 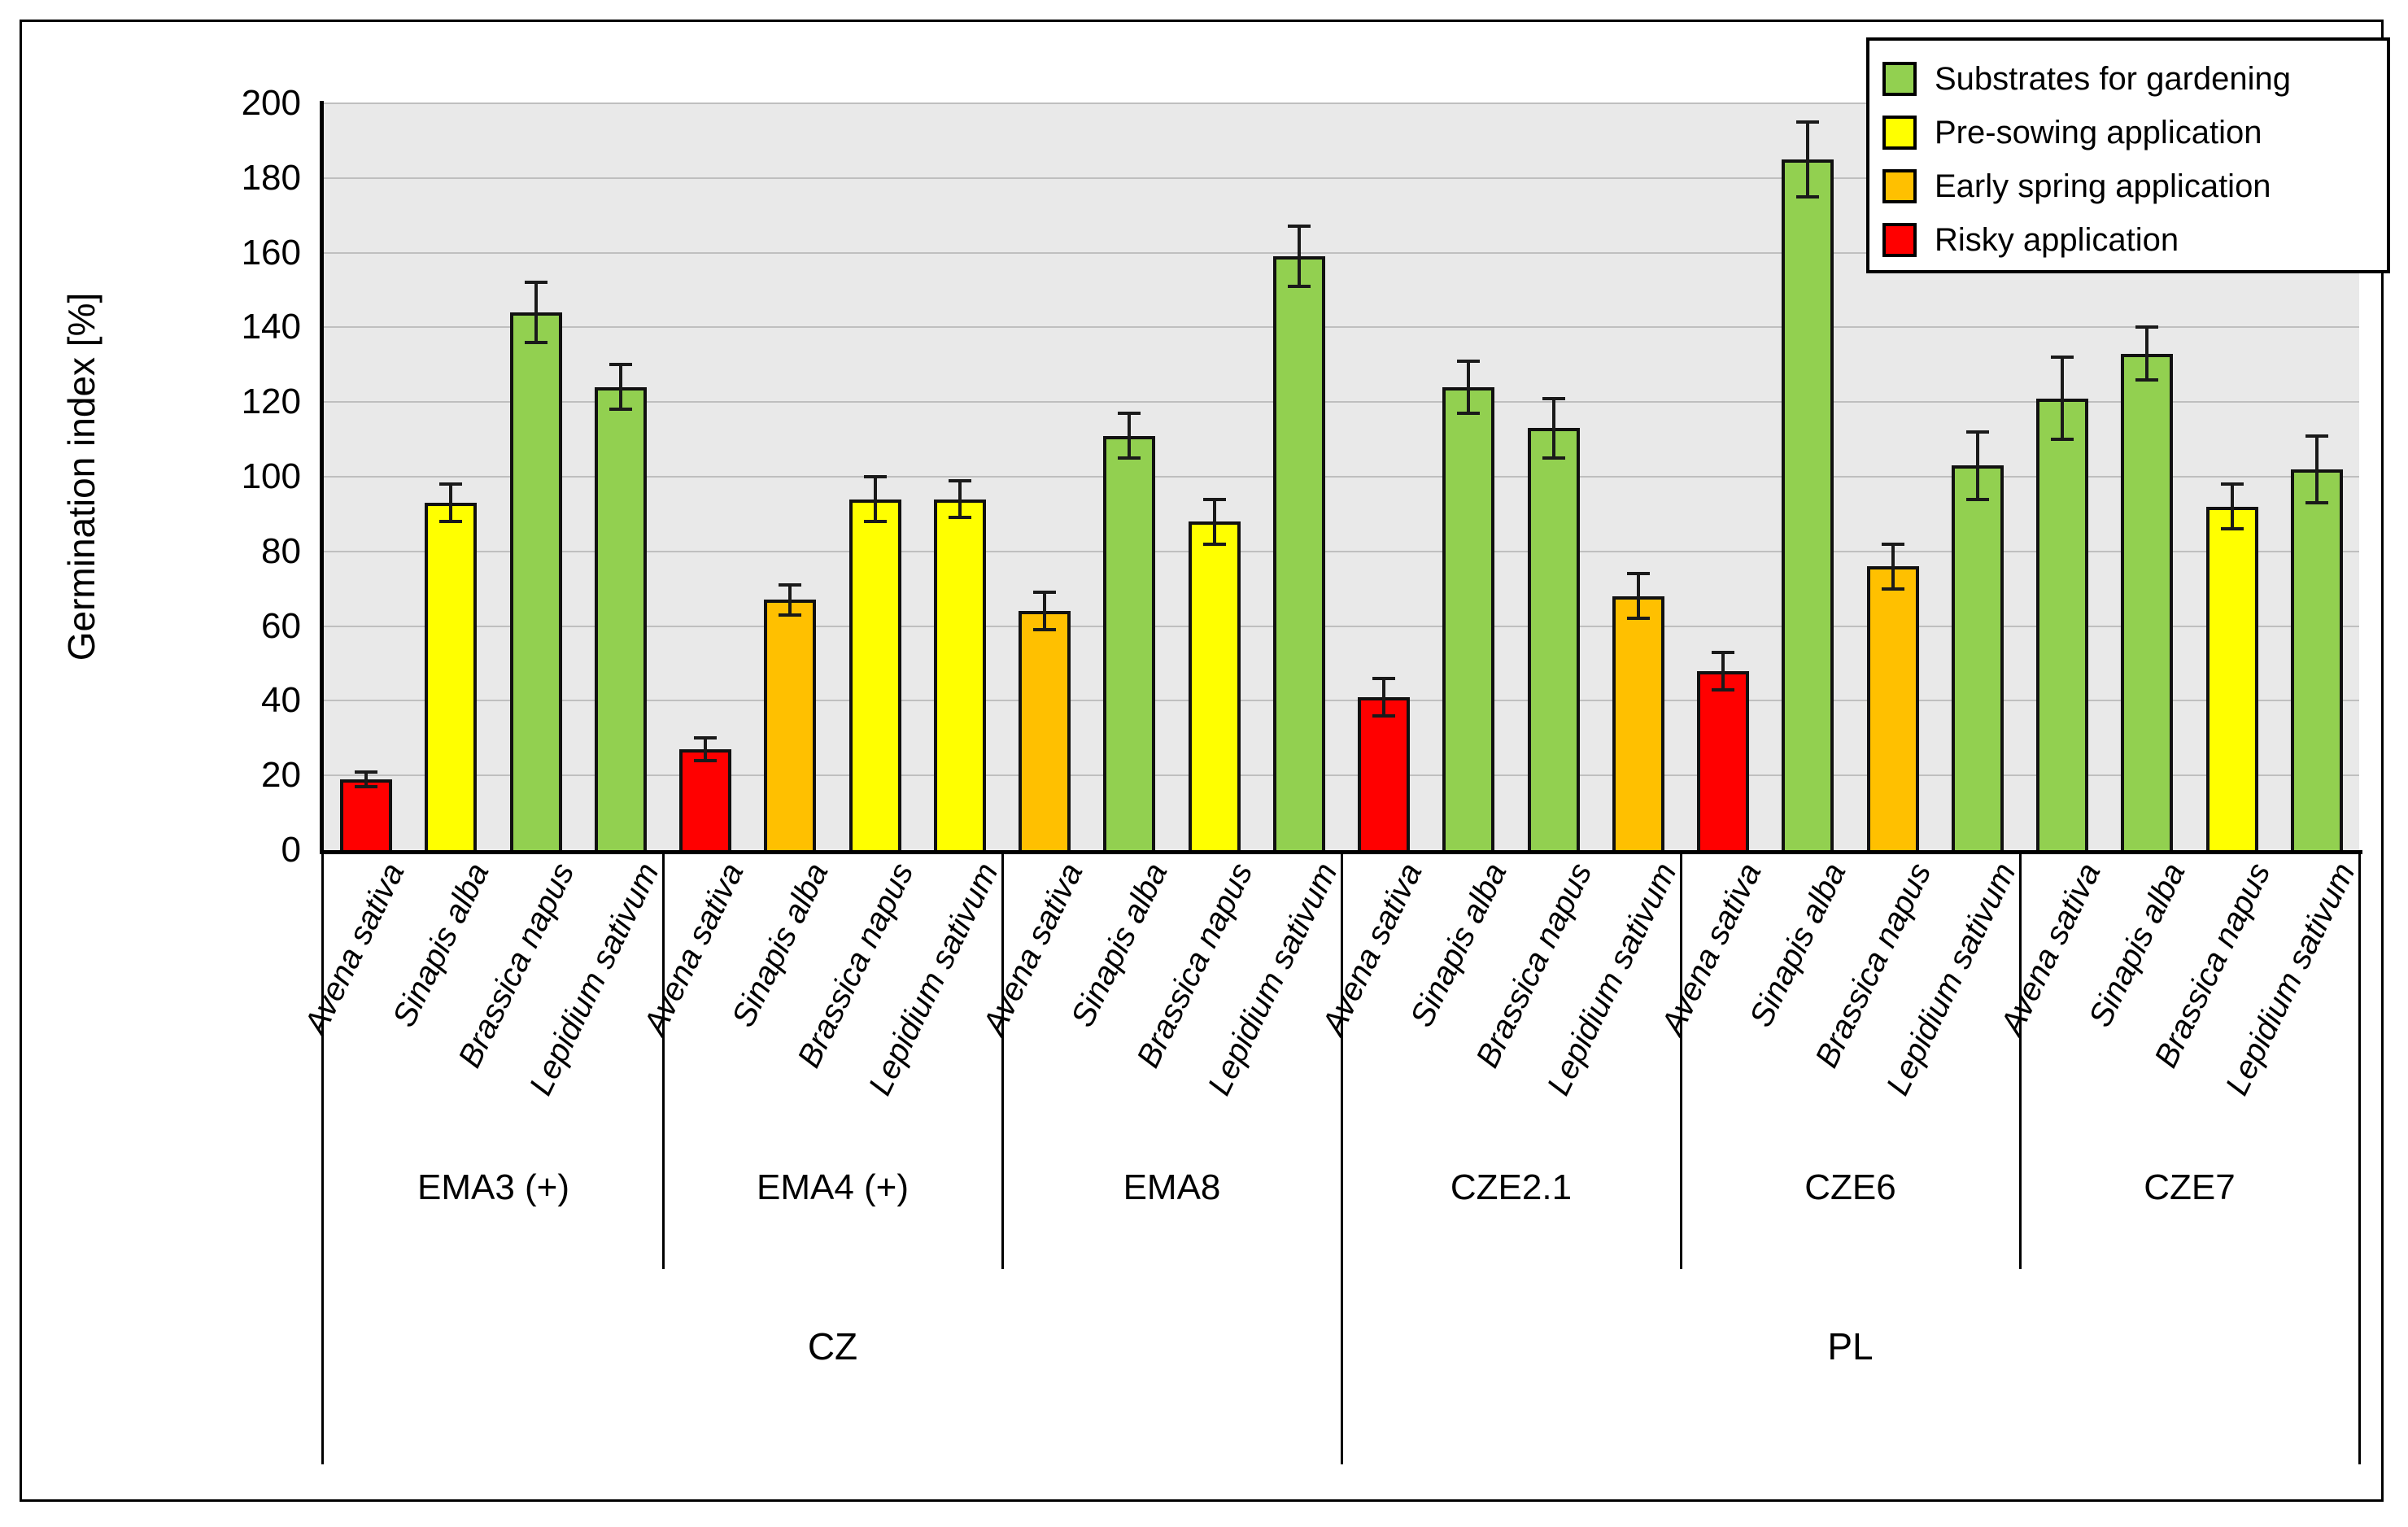 What do you see at coordinates (1214, 687) in the screenshot?
I see `bar-EMA8-Brassica-napus` at bounding box center [1214, 687].